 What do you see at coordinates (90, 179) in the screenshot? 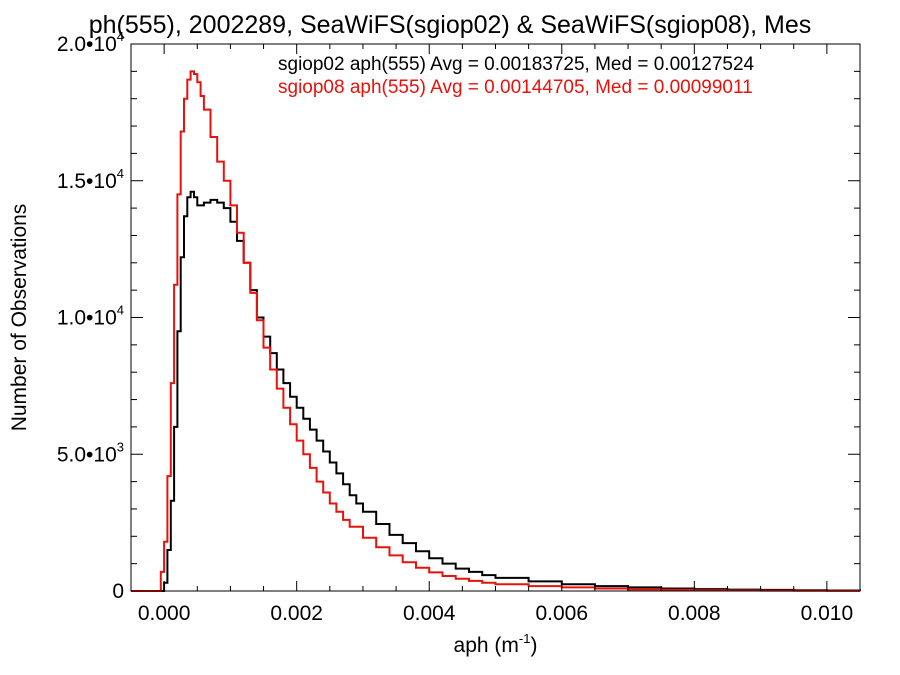
I see `y-tick-label: 1.5•104` at bounding box center [90, 179].